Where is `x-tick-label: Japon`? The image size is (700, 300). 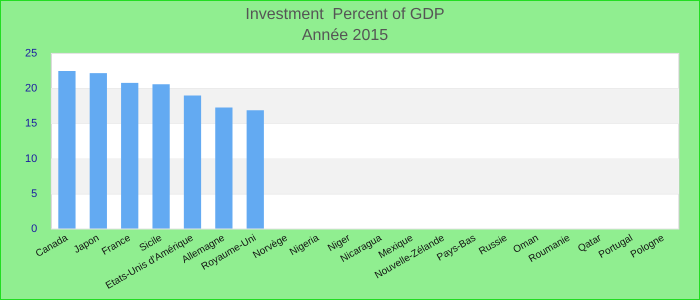 x-tick-label: Japon is located at coordinates (87, 244).